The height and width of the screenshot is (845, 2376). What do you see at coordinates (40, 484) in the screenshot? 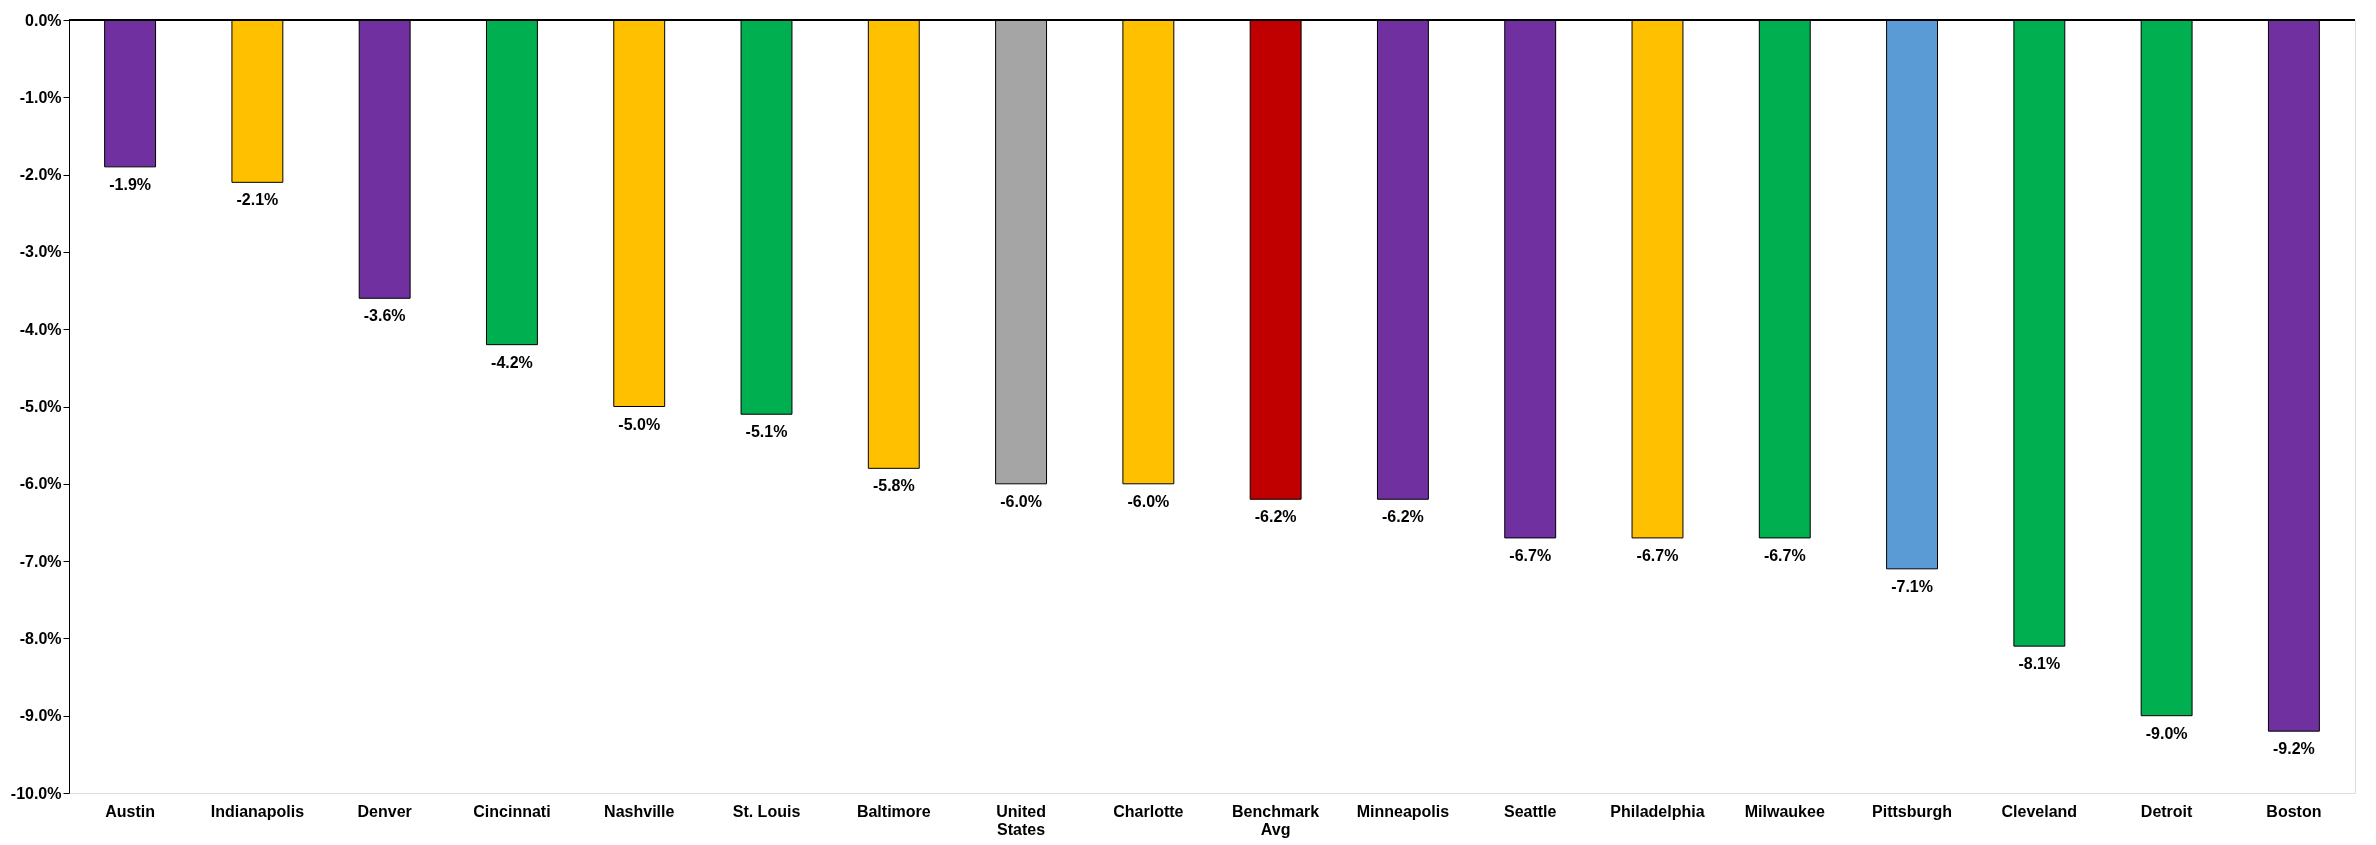
I see `y-tick-label: -6.0%` at bounding box center [40, 484].